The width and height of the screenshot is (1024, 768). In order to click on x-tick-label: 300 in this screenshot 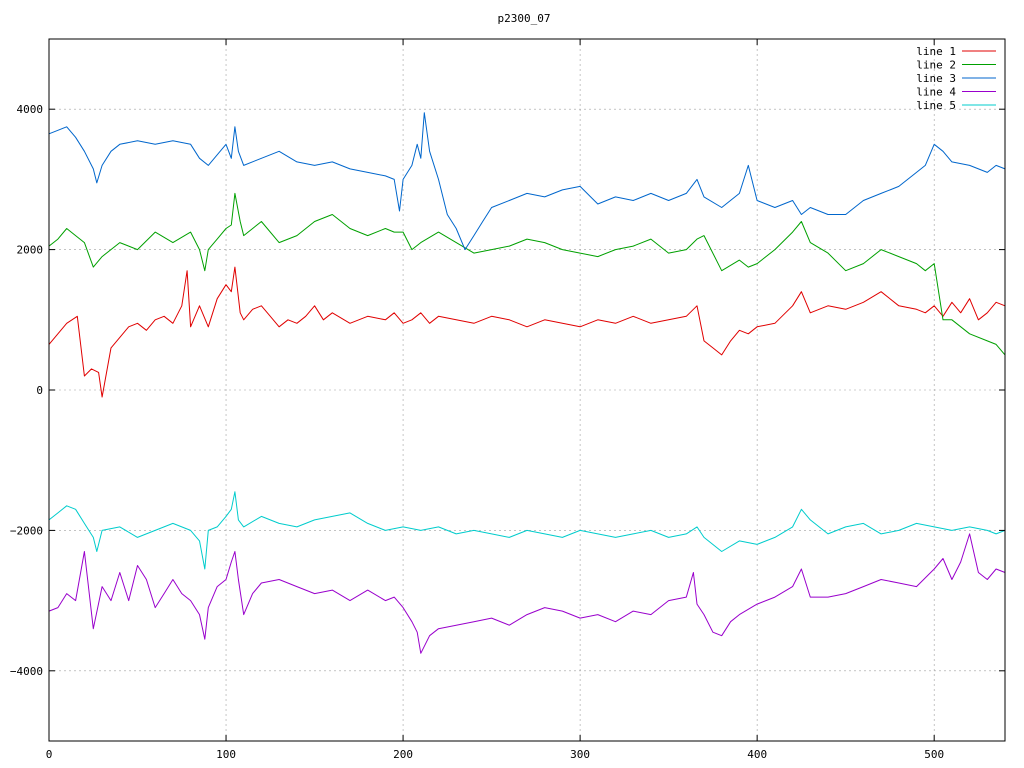, I will do `click(580, 754)`.